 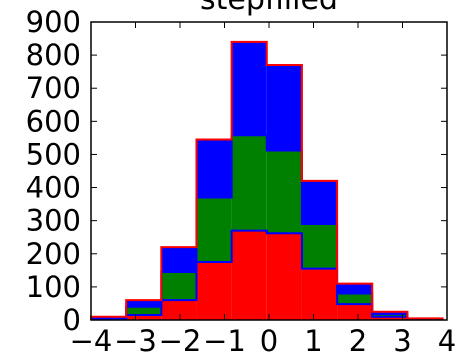 What do you see at coordinates (53, 22) in the screenshot?
I see `y-tick-label: 900` at bounding box center [53, 22].